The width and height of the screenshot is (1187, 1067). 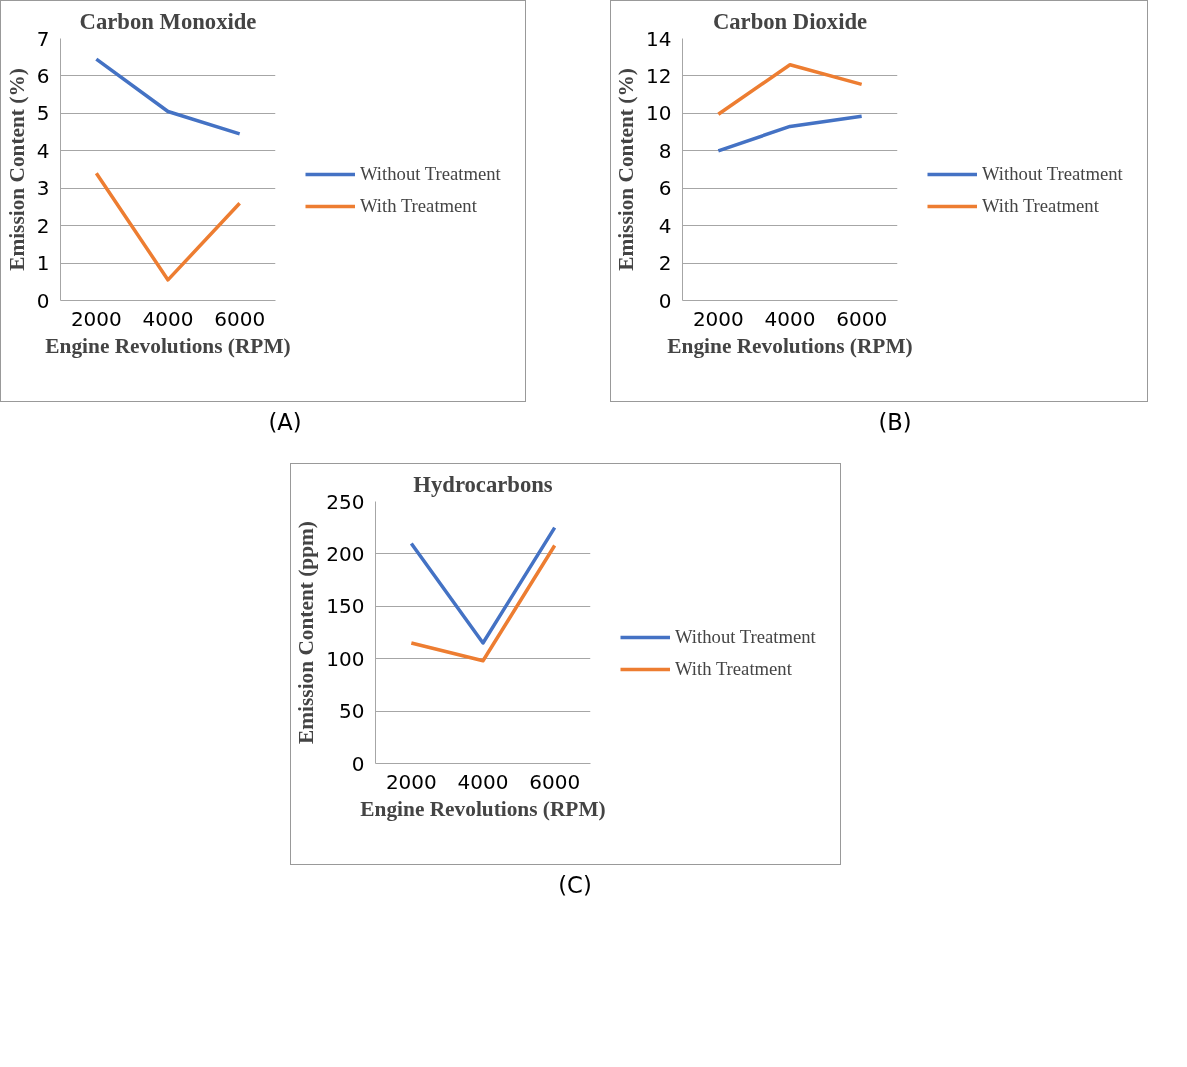 I want to click on text: (B), so click(x=895, y=422).